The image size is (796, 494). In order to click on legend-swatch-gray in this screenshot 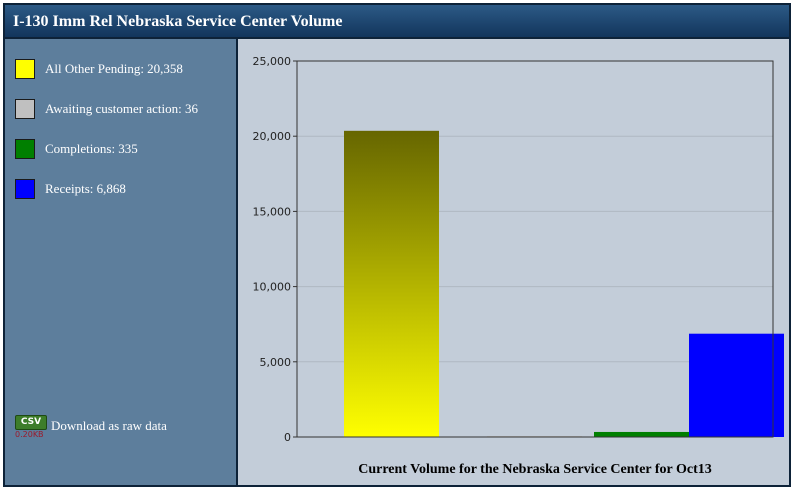, I will do `click(25, 109)`.